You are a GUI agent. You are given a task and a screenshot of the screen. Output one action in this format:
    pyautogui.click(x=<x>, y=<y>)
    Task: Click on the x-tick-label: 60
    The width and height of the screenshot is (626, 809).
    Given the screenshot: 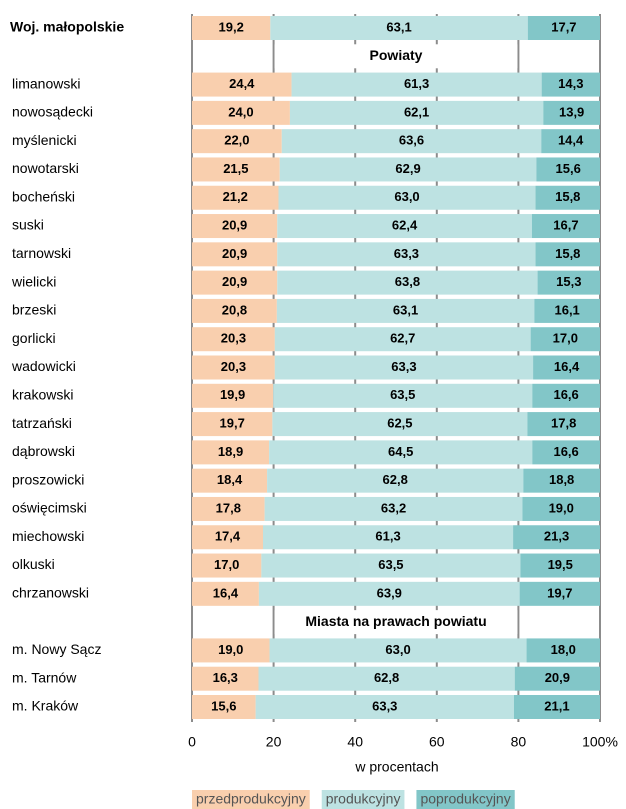 What is the action you would take?
    pyautogui.click(x=437, y=742)
    